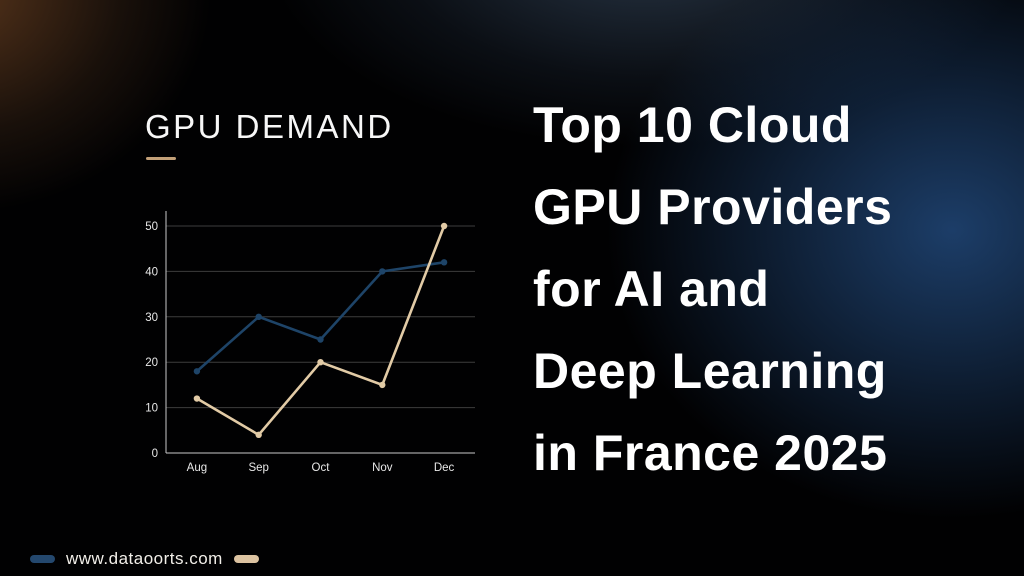 Image resolution: width=1024 pixels, height=576 pixels. What do you see at coordinates (151, 363) in the screenshot?
I see `svg-text: 20` at bounding box center [151, 363].